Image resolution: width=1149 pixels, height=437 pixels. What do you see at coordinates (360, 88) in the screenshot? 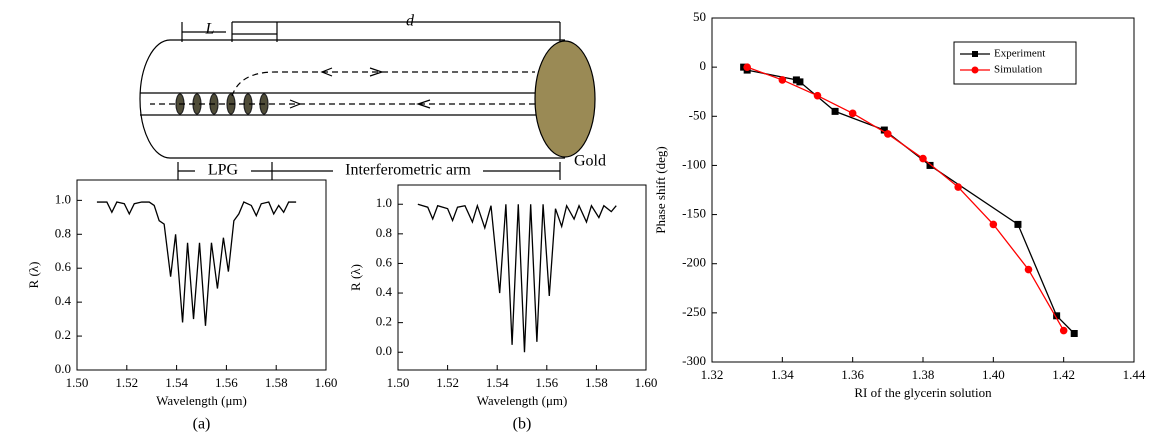
I see `arrowheads` at bounding box center [360, 88].